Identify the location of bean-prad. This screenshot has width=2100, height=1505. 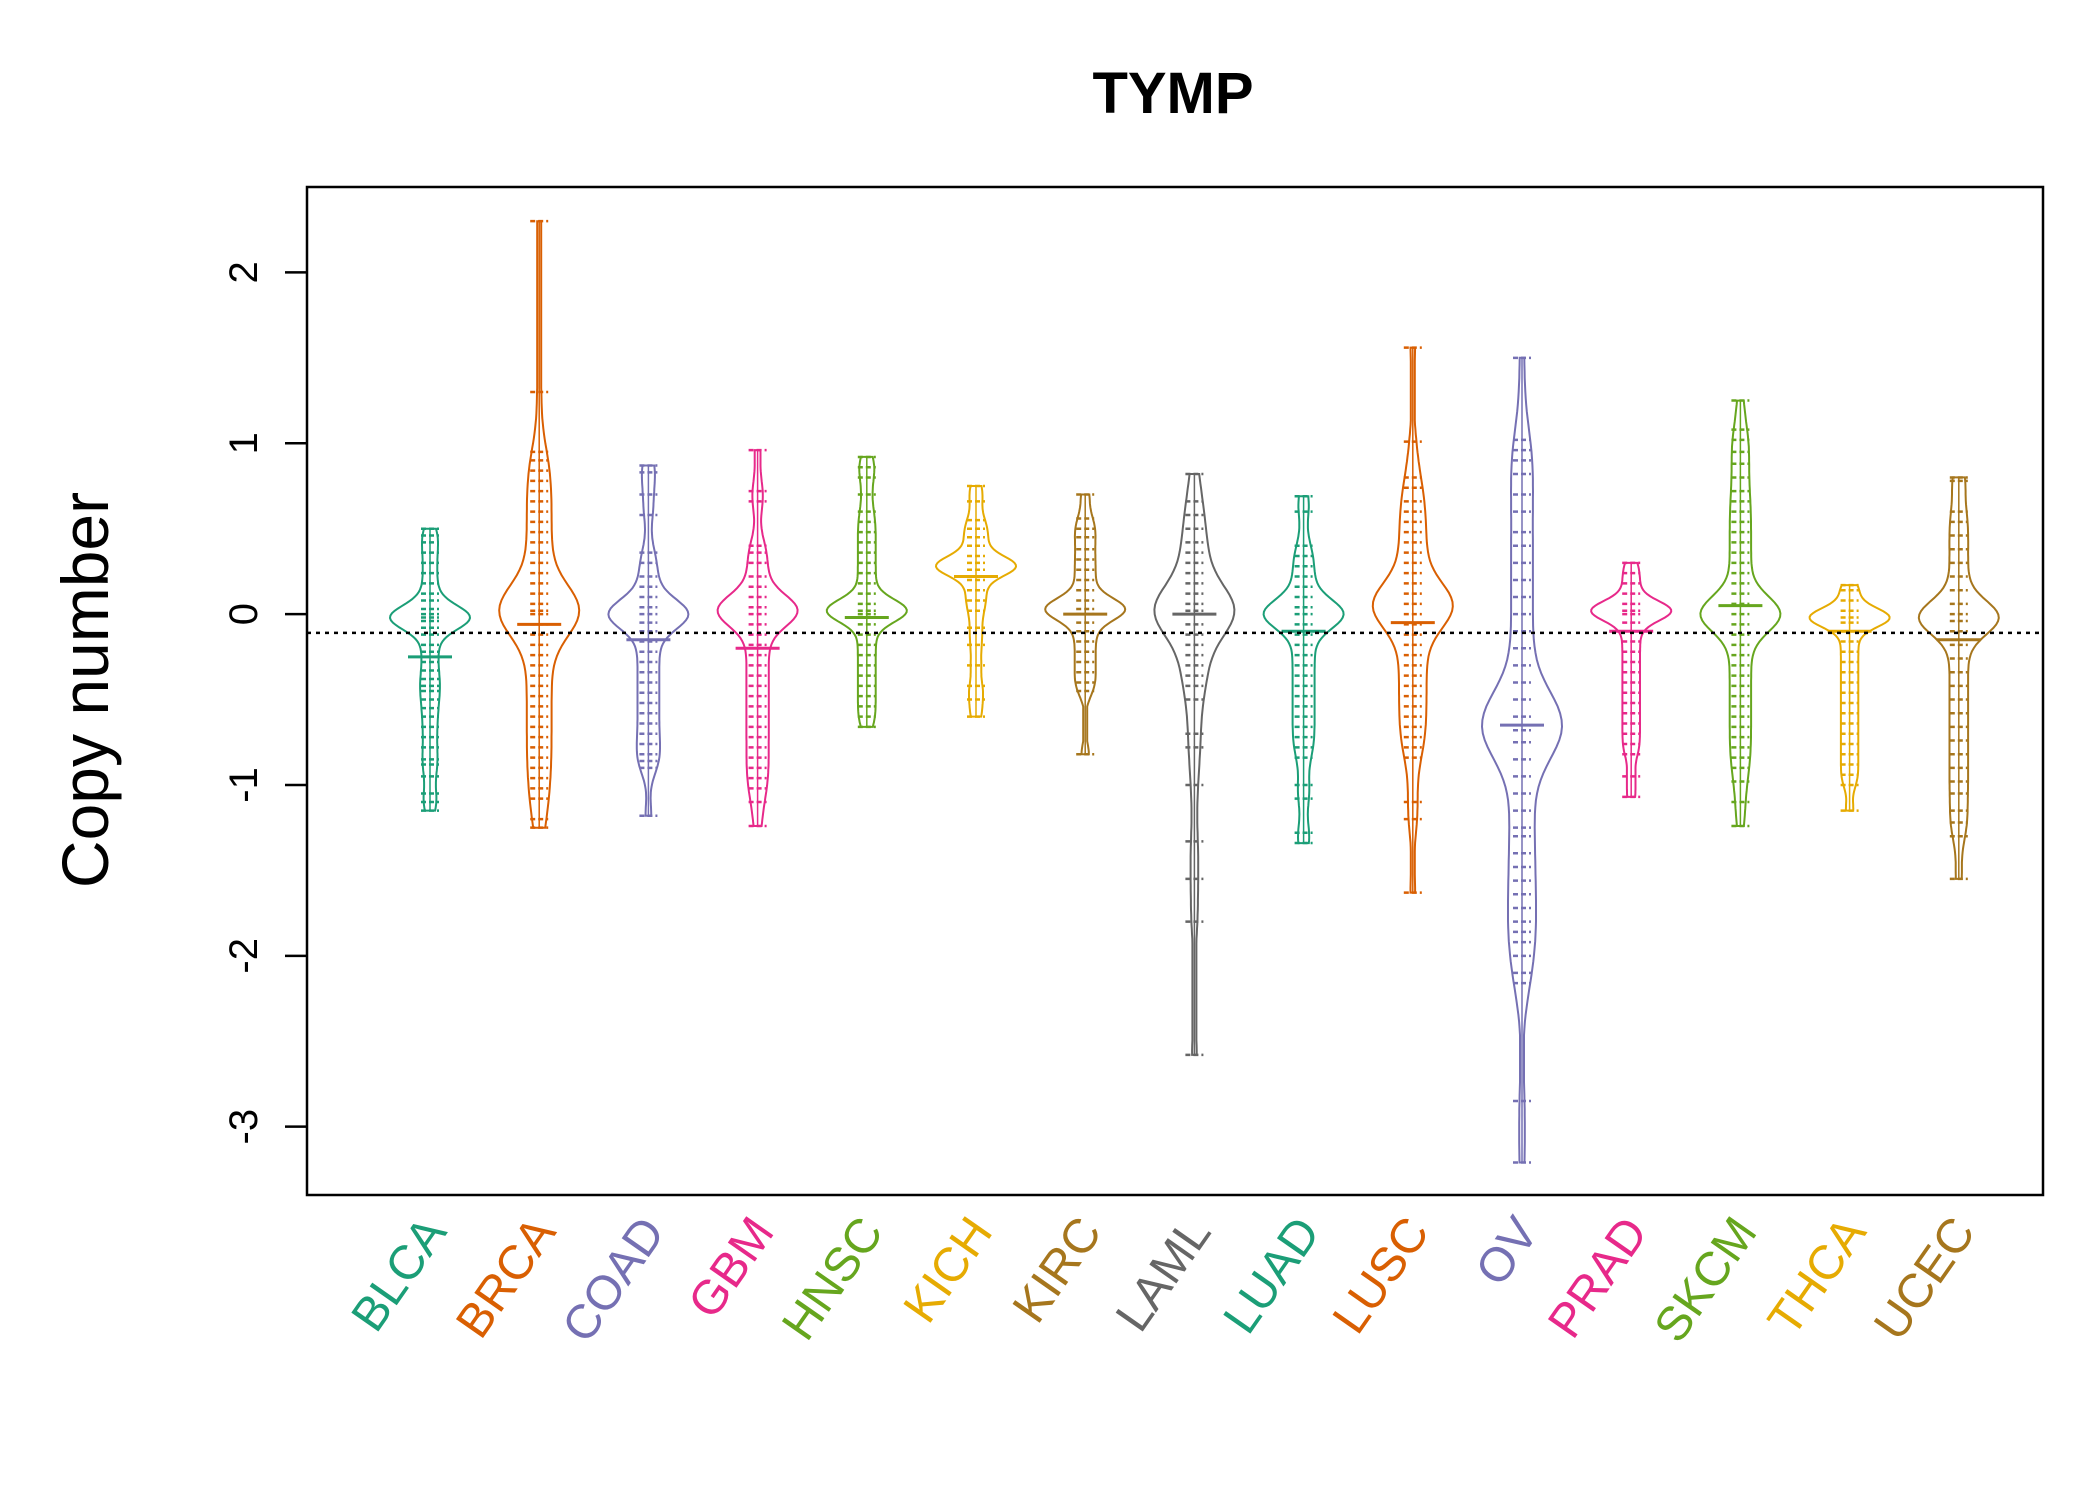
(1631, 680).